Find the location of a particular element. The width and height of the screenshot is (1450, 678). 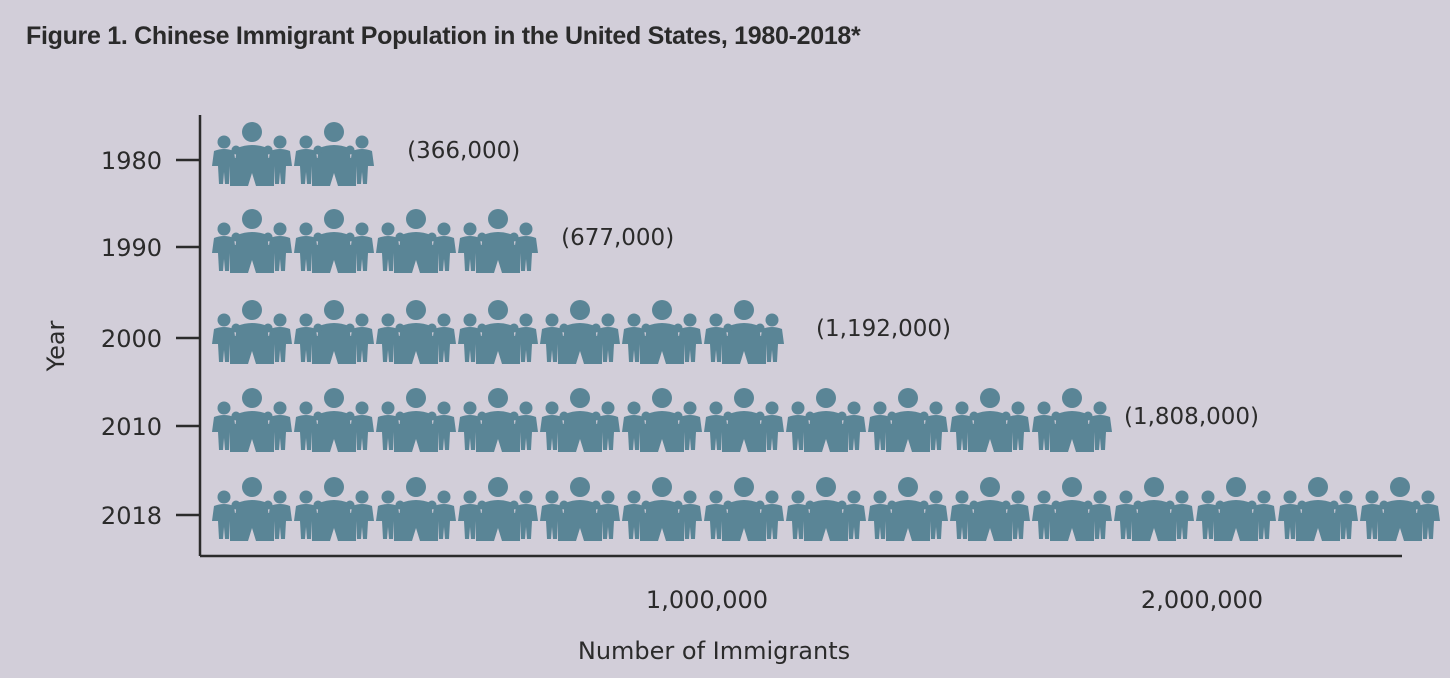

value-label: (677,000) is located at coordinates (617, 238).